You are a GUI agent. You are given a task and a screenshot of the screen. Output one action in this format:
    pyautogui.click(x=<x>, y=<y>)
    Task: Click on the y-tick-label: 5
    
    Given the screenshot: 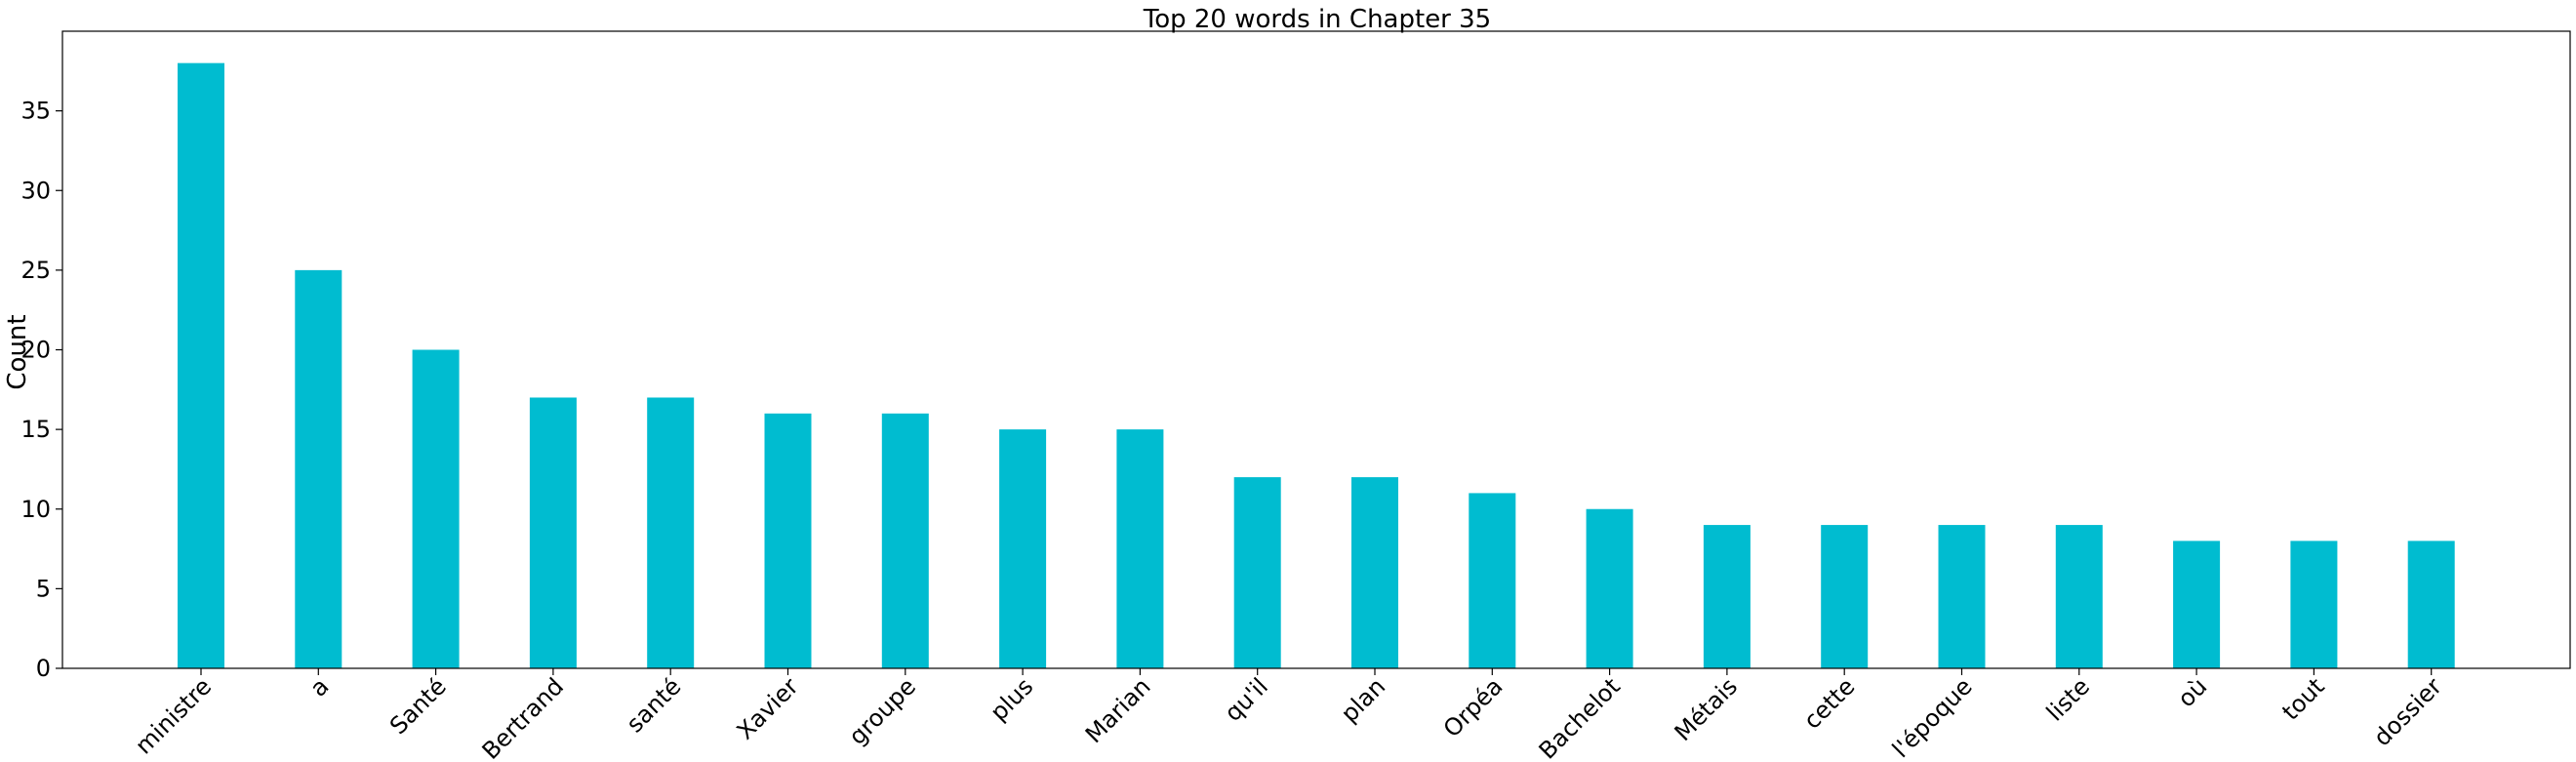 What is the action you would take?
    pyautogui.click(x=43, y=588)
    